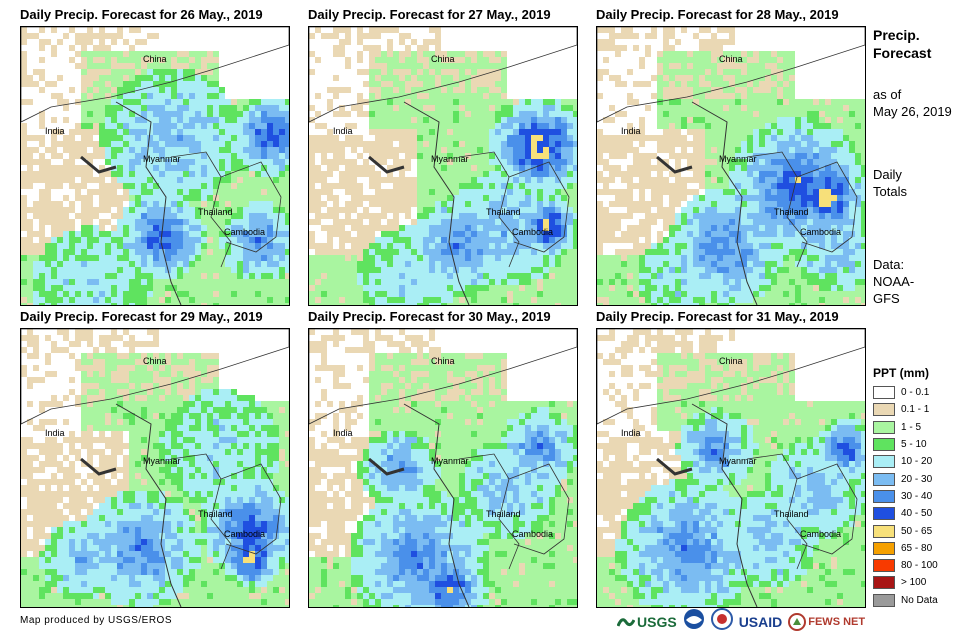 Image resolution: width=967 pixels, height=639 pixels. I want to click on data-line3: GFS, so click(886, 298).